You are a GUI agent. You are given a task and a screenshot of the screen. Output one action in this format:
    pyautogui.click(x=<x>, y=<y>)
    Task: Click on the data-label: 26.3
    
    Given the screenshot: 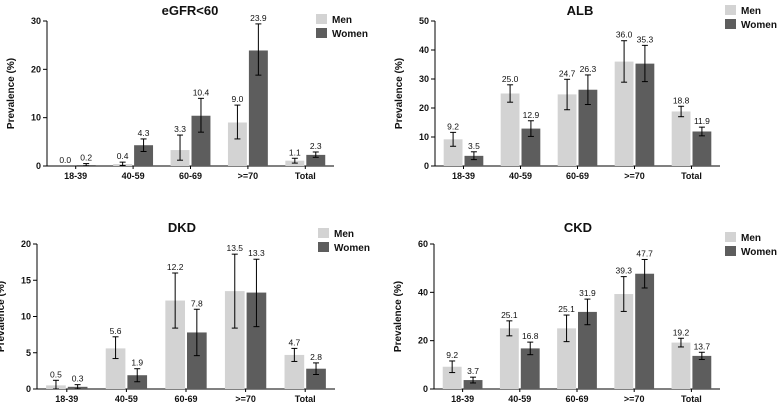 What is the action you would take?
    pyautogui.click(x=588, y=69)
    